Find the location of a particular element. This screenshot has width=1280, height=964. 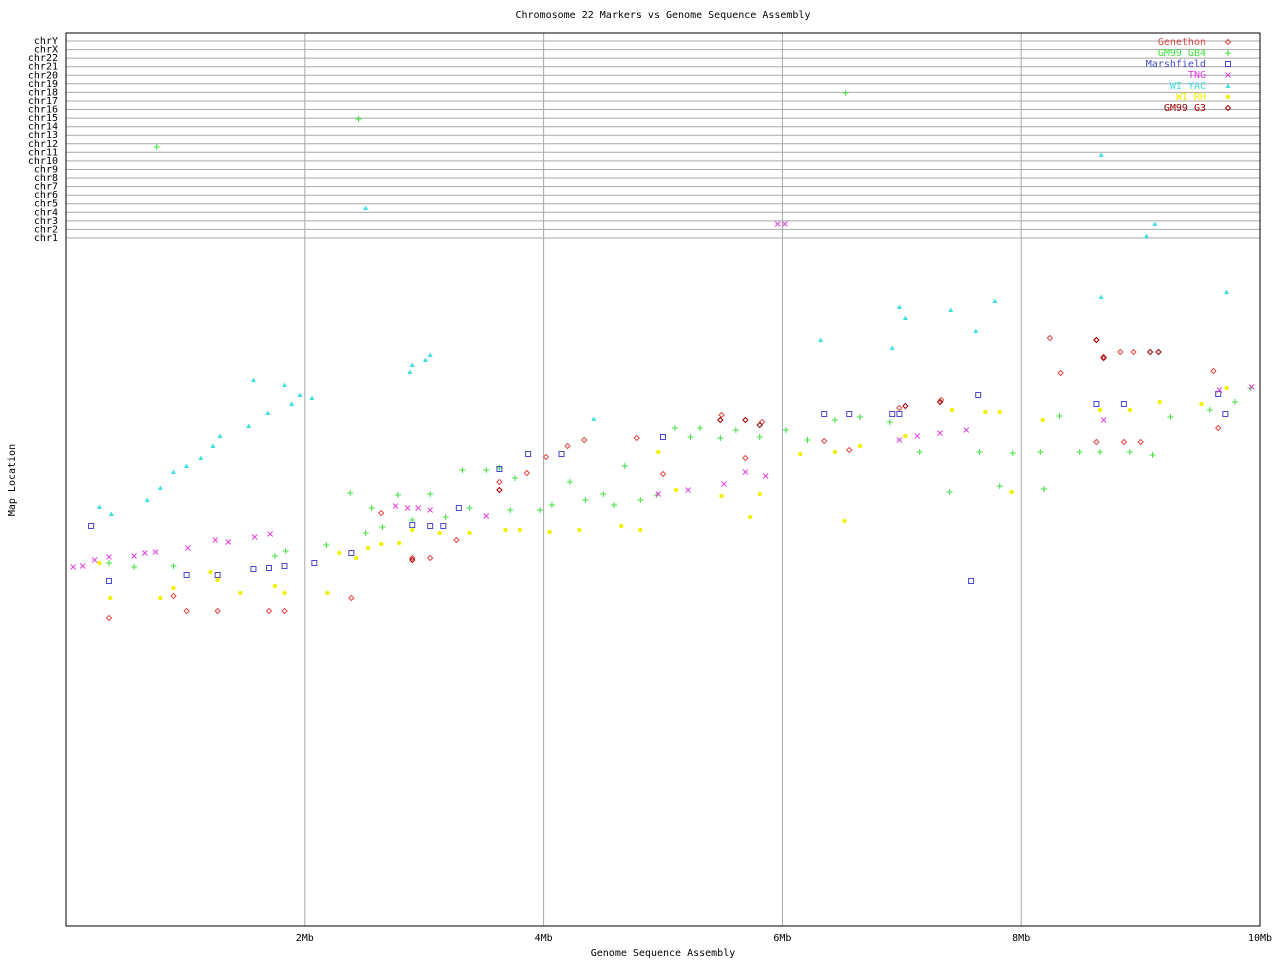

y-tick-label: chr17 is located at coordinates (43, 101).